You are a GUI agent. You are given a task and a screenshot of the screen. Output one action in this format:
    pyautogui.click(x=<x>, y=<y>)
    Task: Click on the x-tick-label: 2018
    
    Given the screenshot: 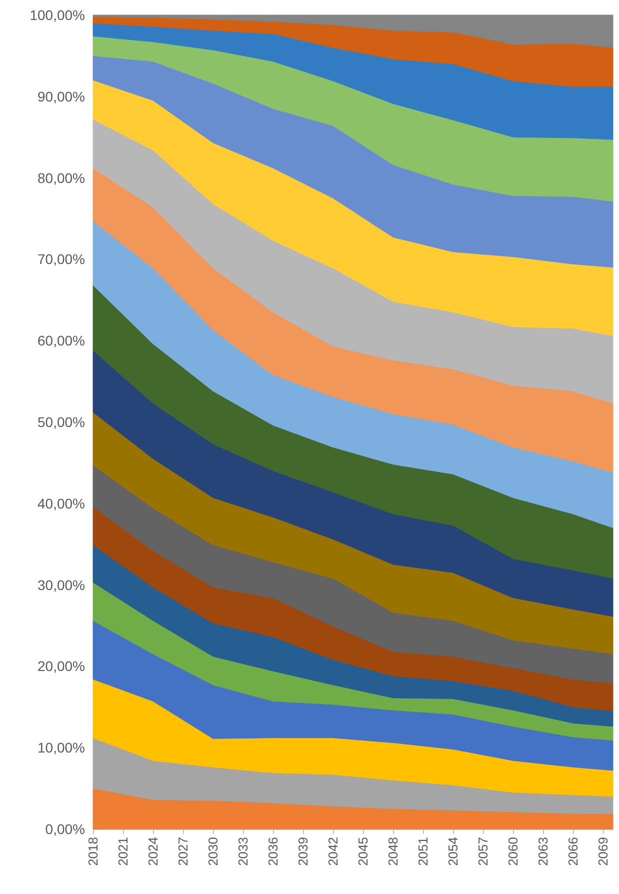 What is the action you would take?
    pyautogui.click(x=93, y=851)
    